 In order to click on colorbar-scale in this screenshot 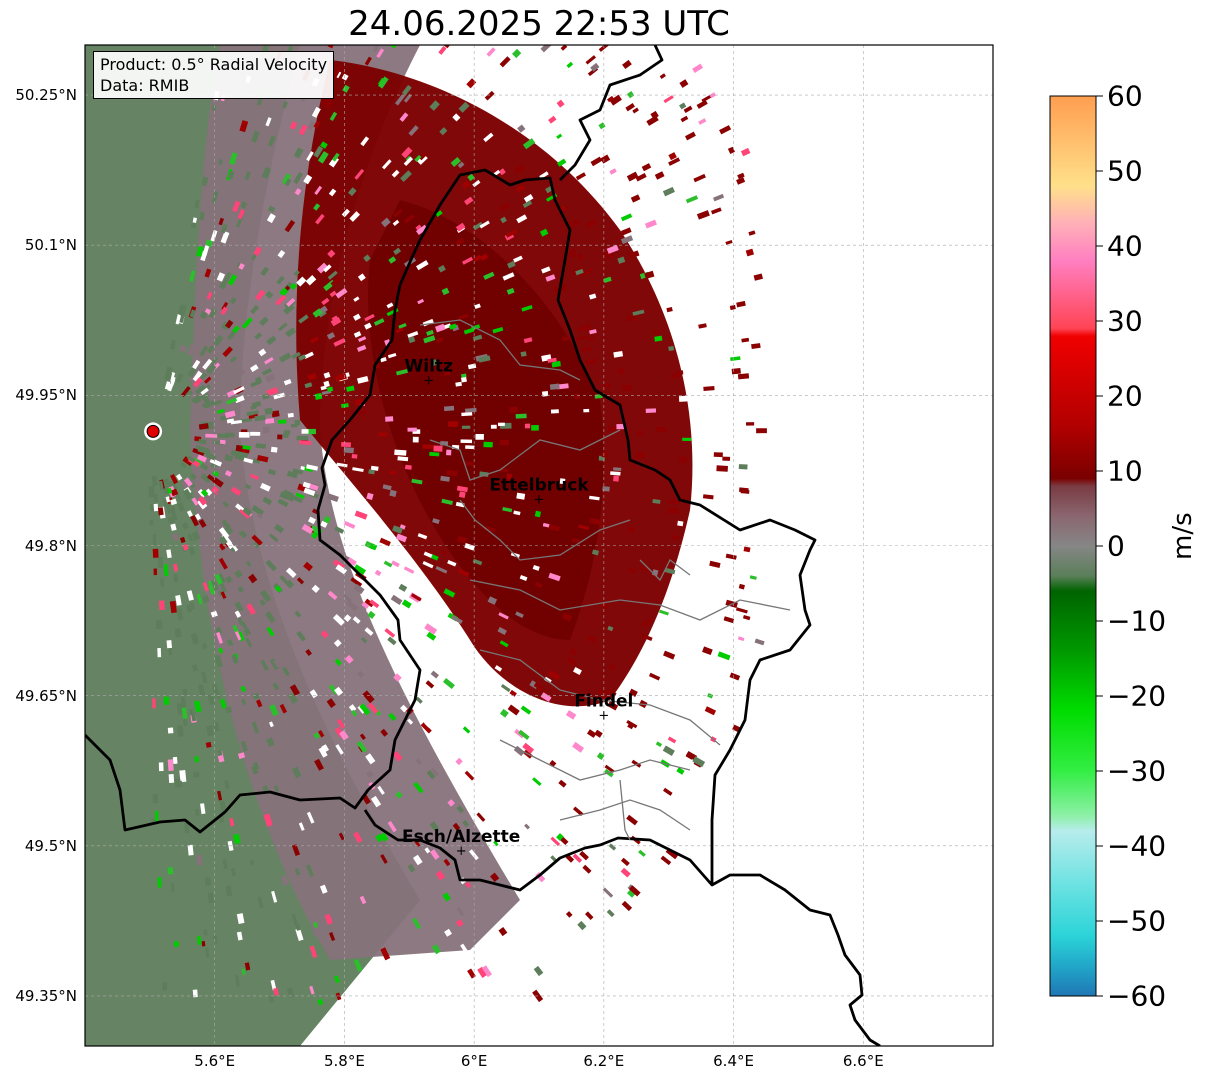, I will do `click(1073, 546)`.